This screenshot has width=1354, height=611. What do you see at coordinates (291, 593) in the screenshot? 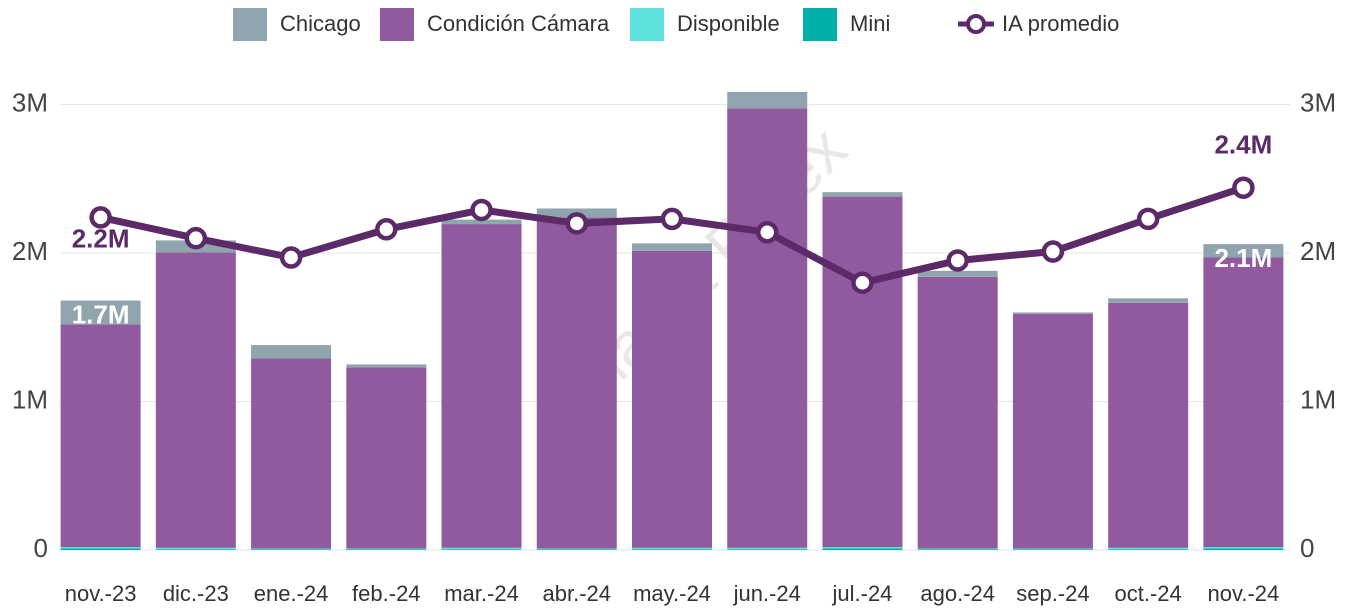
I see `x-tick-label: ene.-24` at bounding box center [291, 593].